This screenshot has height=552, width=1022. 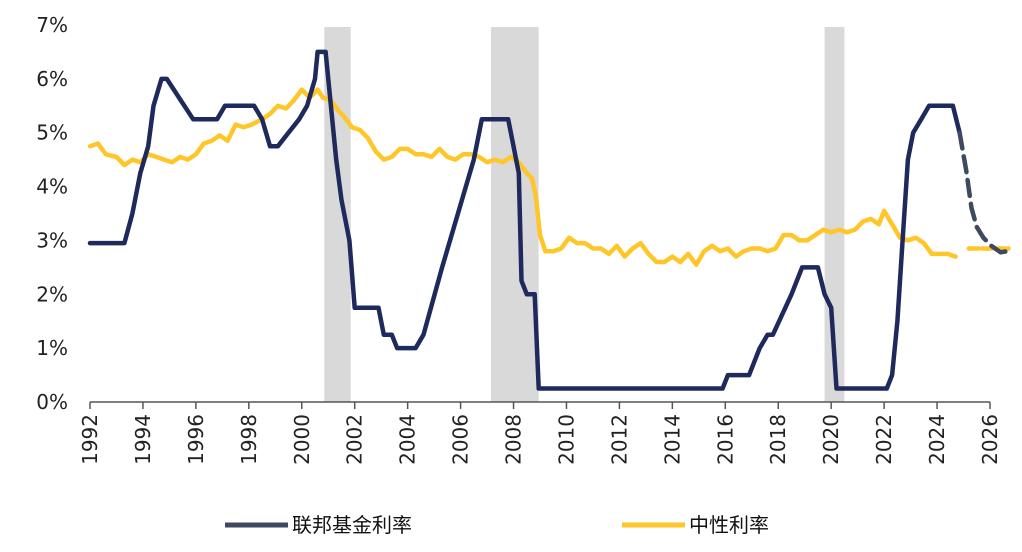 I want to click on x-tick-label: 1996, so click(x=196, y=439).